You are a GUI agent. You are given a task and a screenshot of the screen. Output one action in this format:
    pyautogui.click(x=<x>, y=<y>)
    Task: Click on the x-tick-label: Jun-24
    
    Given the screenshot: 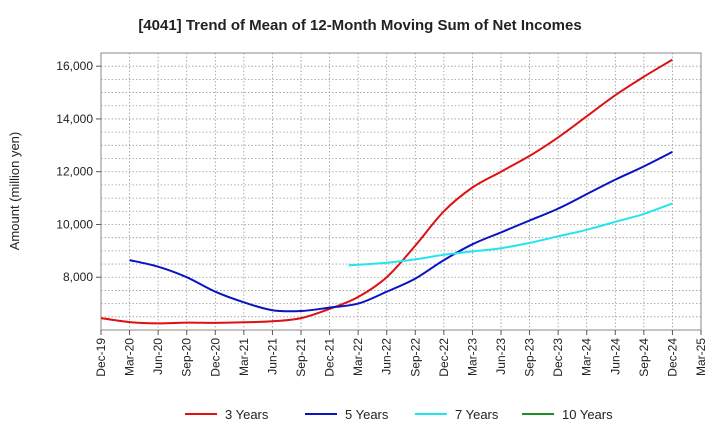 What is the action you would take?
    pyautogui.click(x=615, y=356)
    